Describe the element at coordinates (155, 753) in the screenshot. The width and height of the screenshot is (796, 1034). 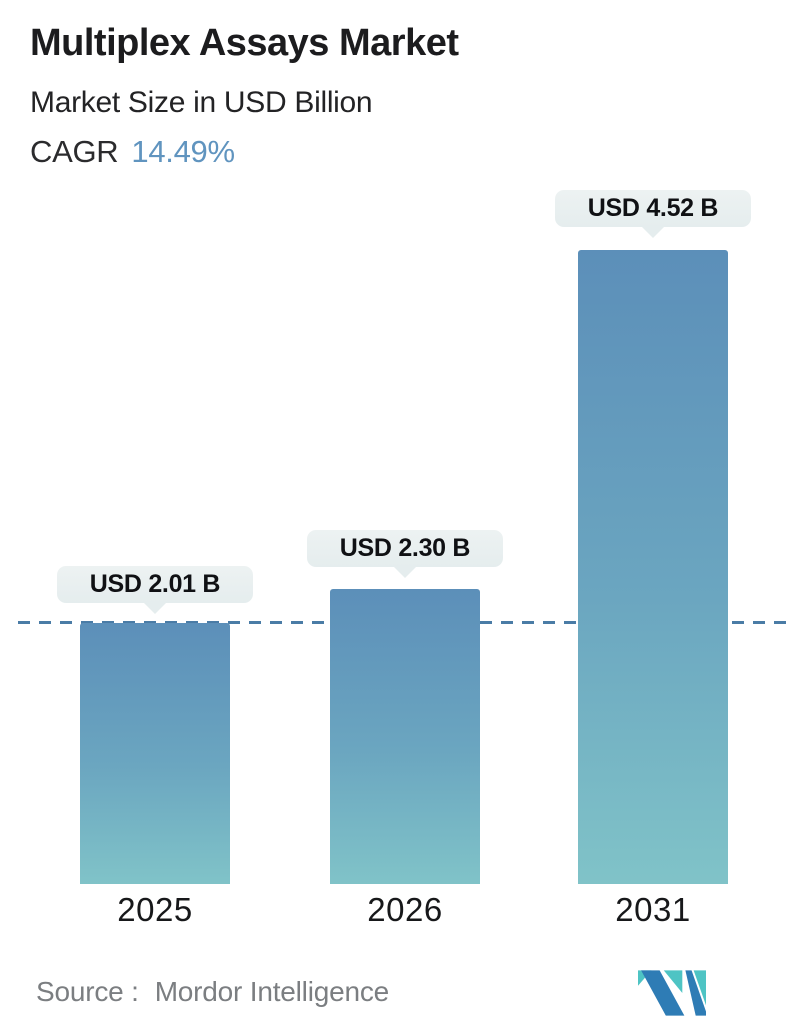
I see `bar-2025` at that location.